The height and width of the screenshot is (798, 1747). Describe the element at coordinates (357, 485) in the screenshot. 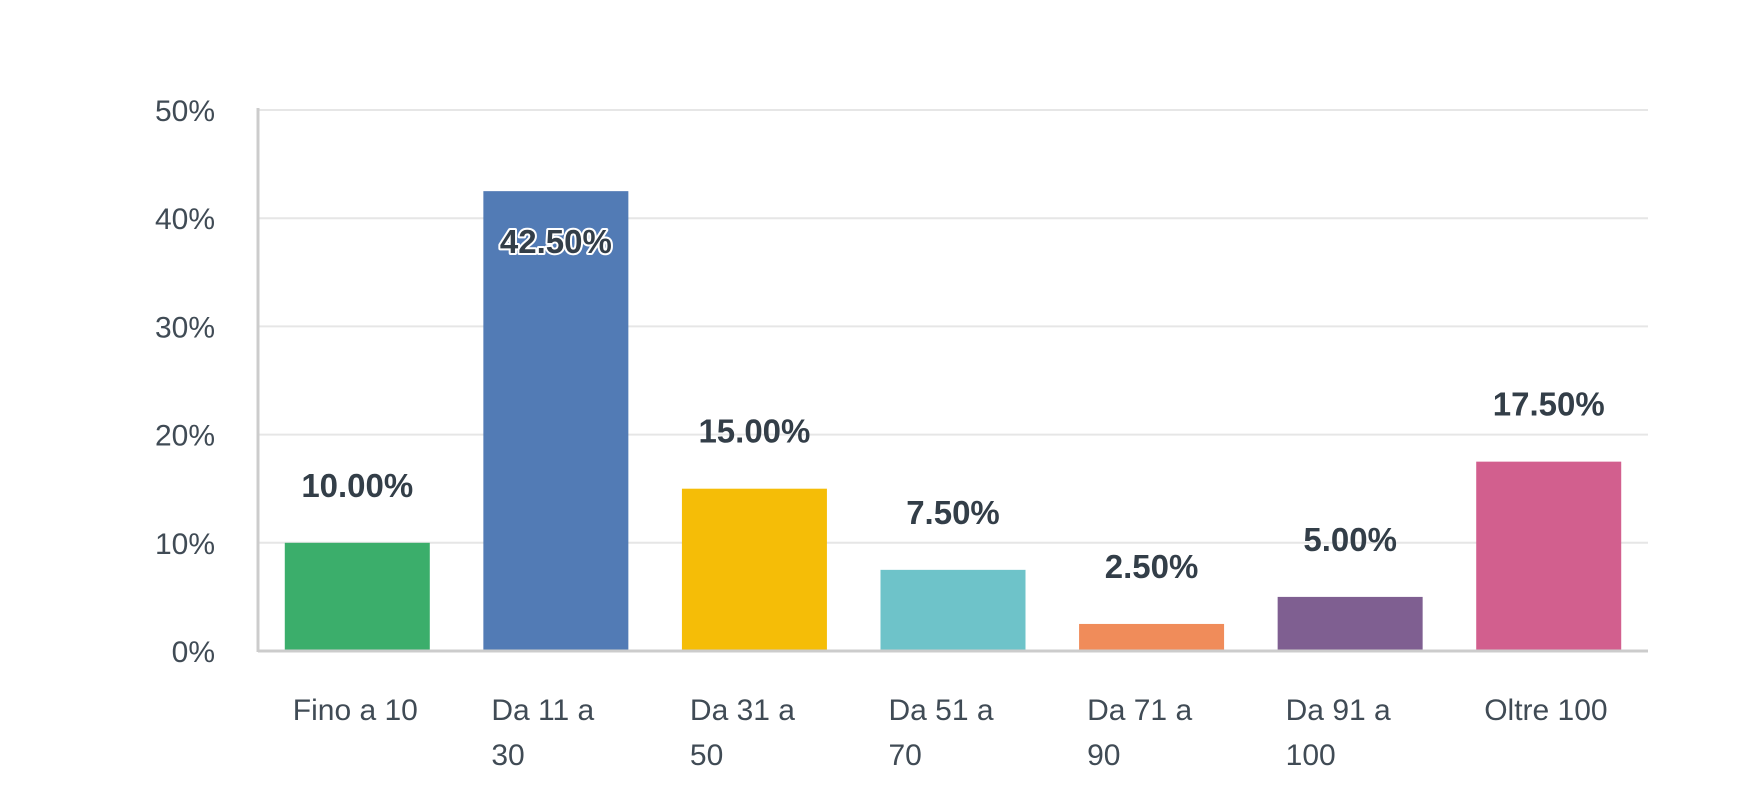

I see `data-label: 10.00%` at that location.